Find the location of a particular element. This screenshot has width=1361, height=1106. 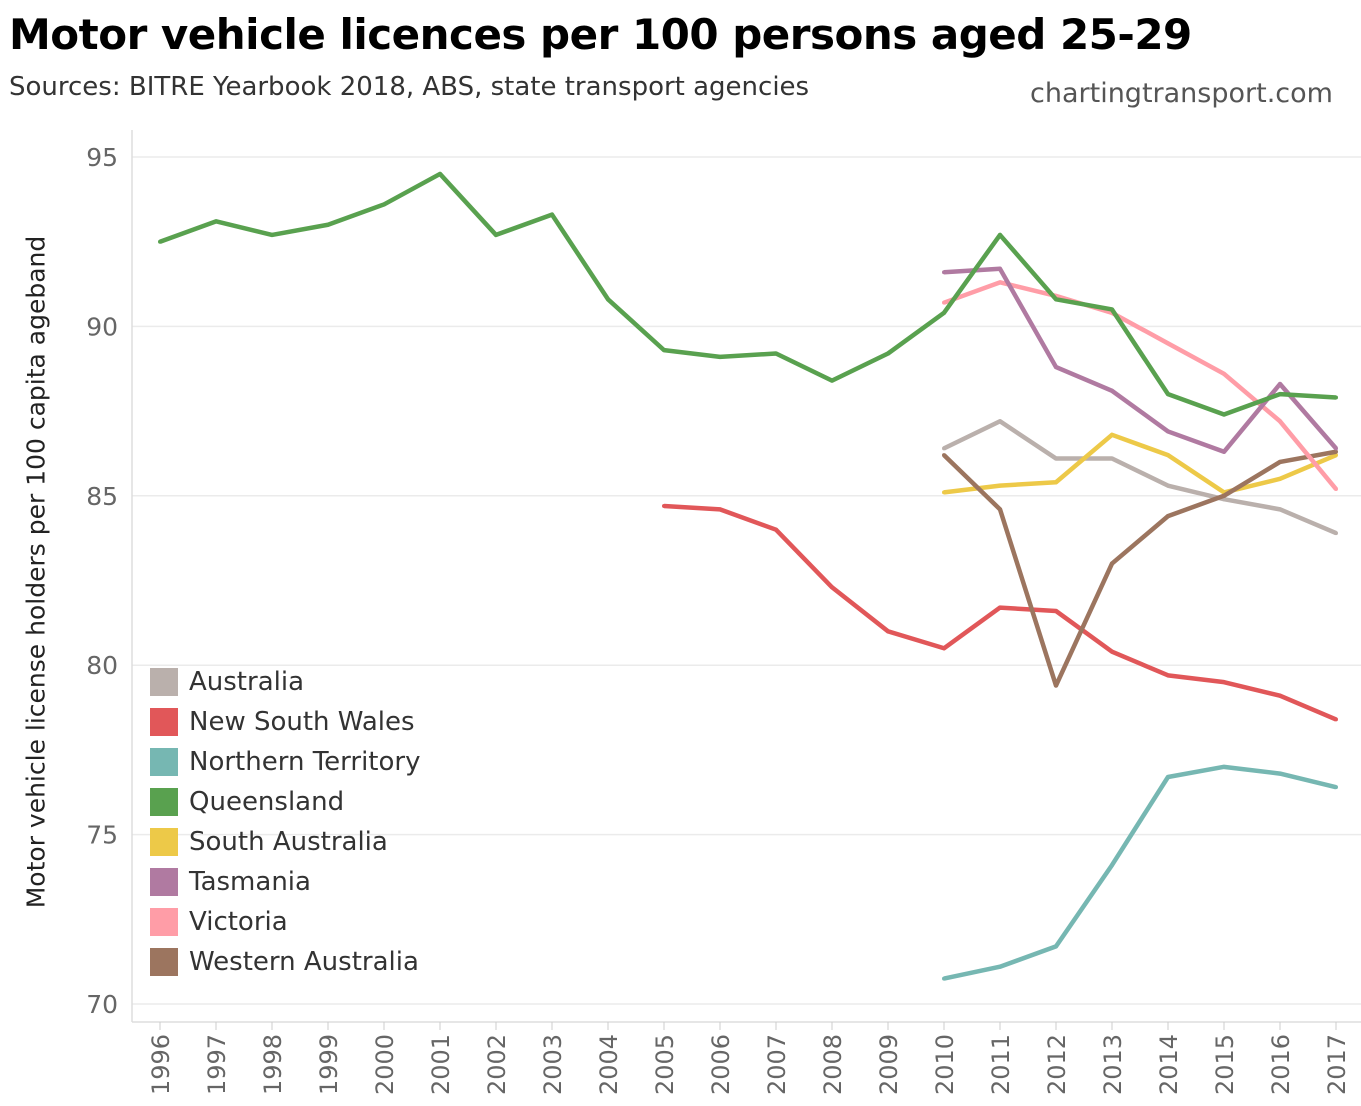

legend-item: Victoria is located at coordinates (285, 922).